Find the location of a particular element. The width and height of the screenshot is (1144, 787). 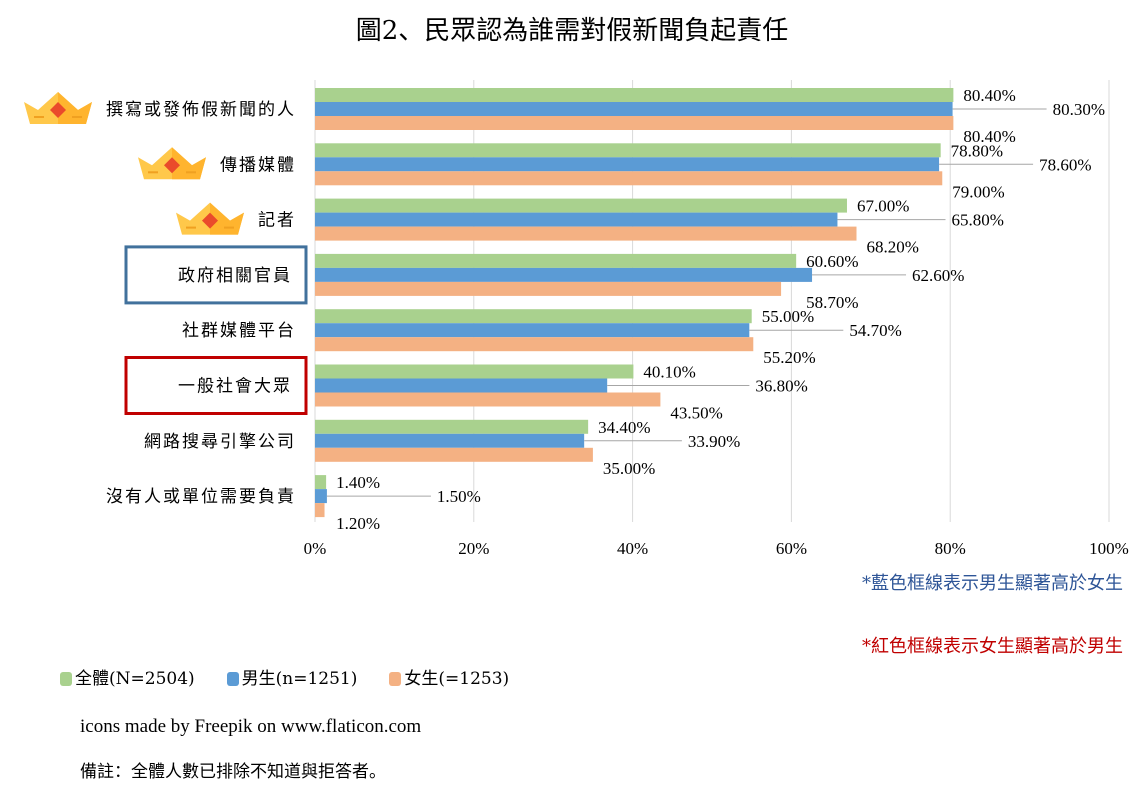

x-tick-label: 100% is located at coordinates (1109, 548).